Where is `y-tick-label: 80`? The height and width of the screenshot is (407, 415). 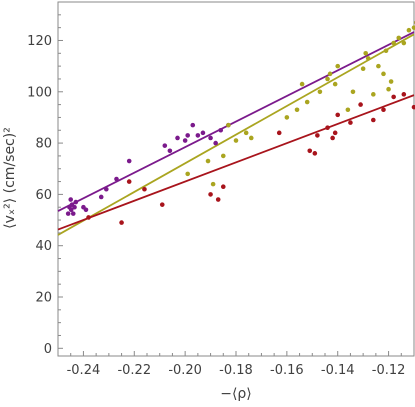 y-tick-label: 80 is located at coordinates (43, 144).